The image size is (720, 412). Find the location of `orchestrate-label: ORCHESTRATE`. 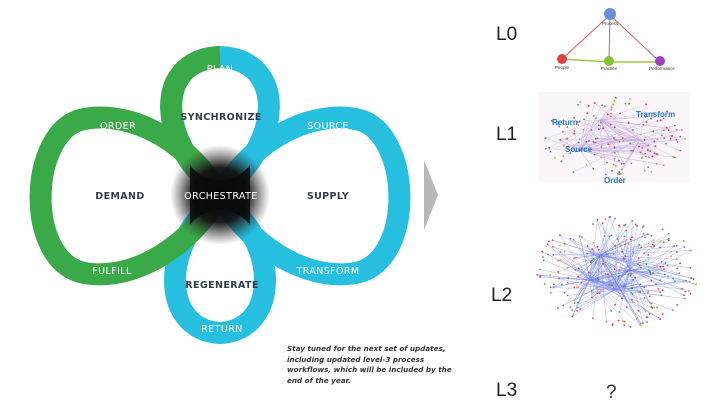

orchestrate-label: ORCHESTRATE is located at coordinates (220, 196).